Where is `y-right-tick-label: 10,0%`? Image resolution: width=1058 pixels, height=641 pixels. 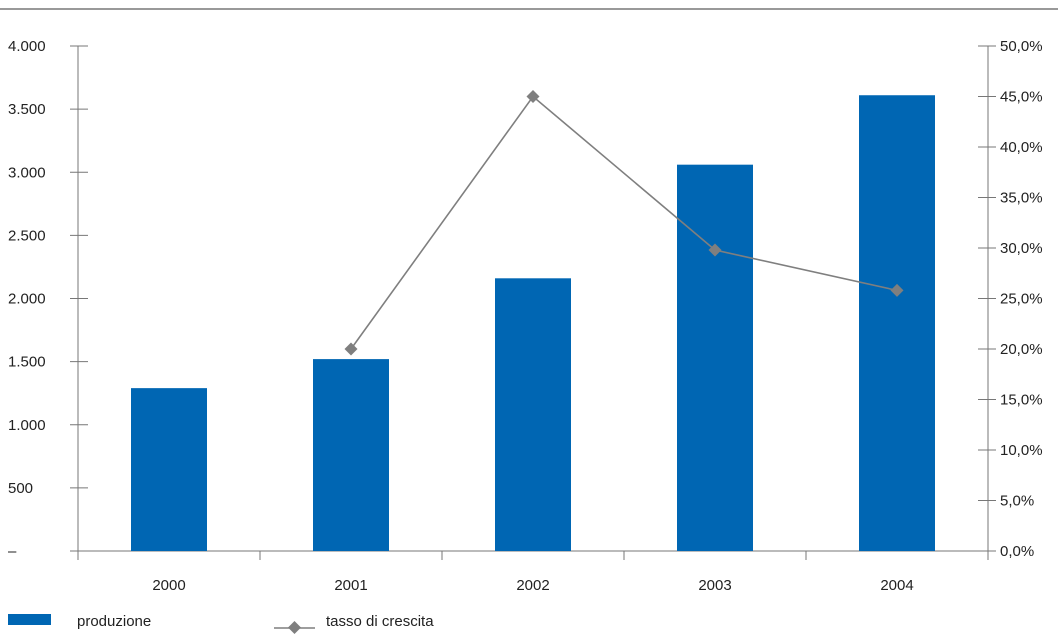 y-right-tick-label: 10,0% is located at coordinates (1021, 450).